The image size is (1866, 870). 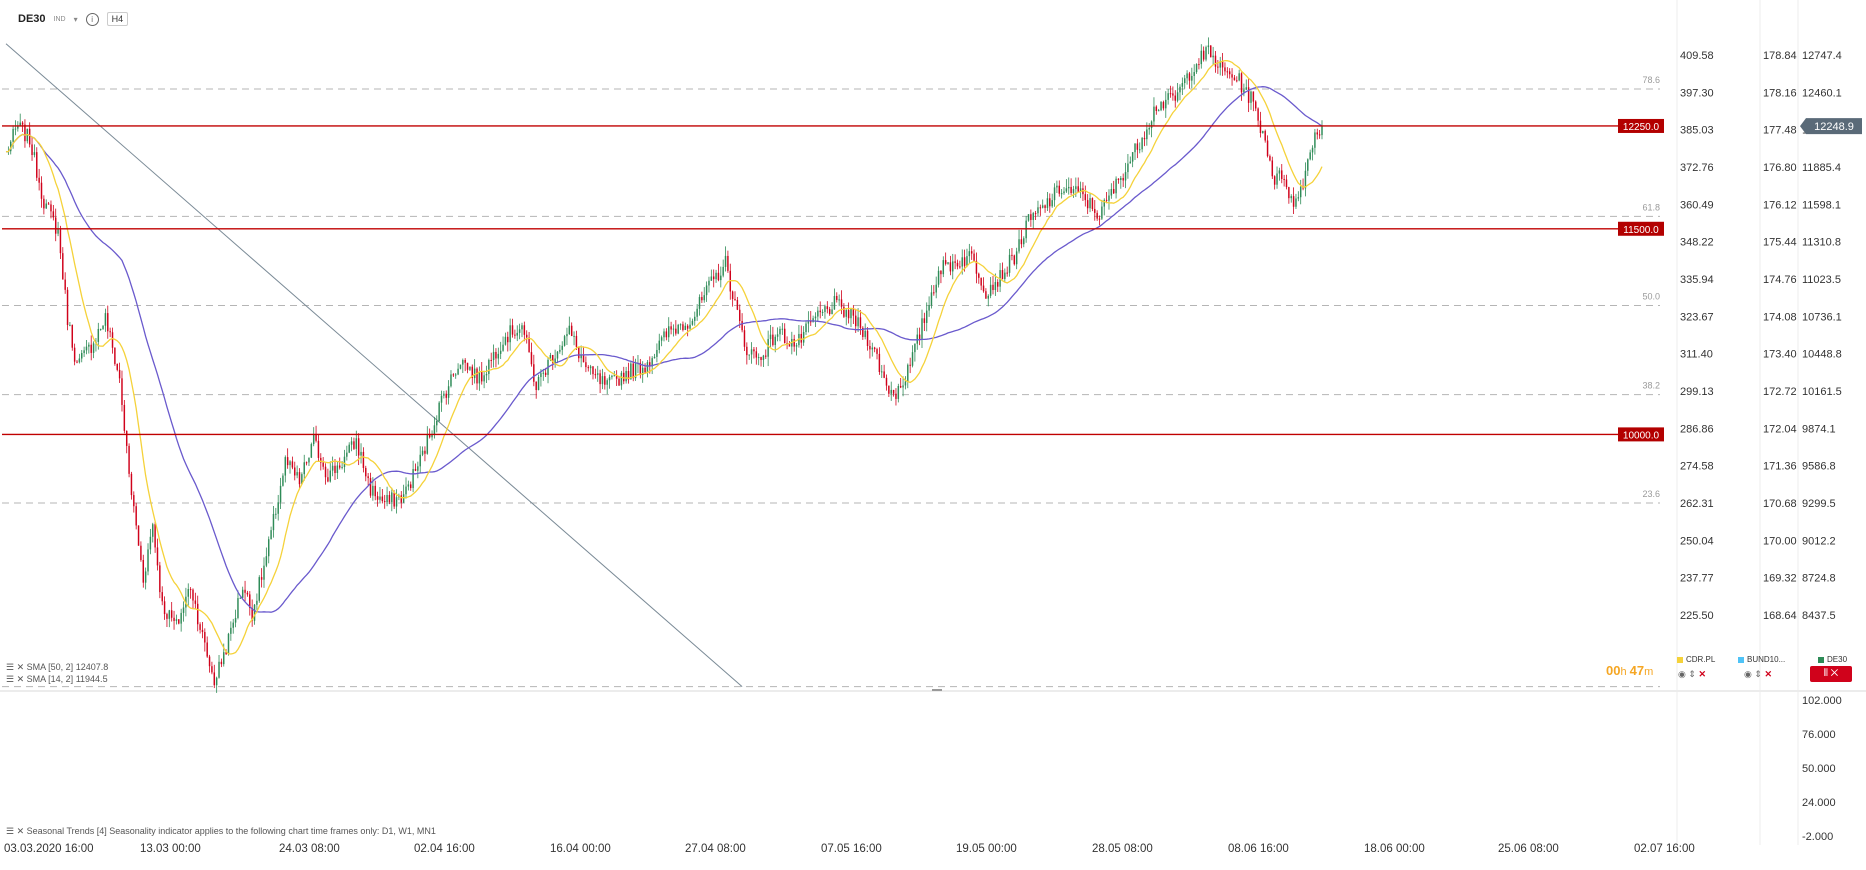 What do you see at coordinates (1780, 205) in the screenshot?
I see `axis-secondary-tick: 176.12` at bounding box center [1780, 205].